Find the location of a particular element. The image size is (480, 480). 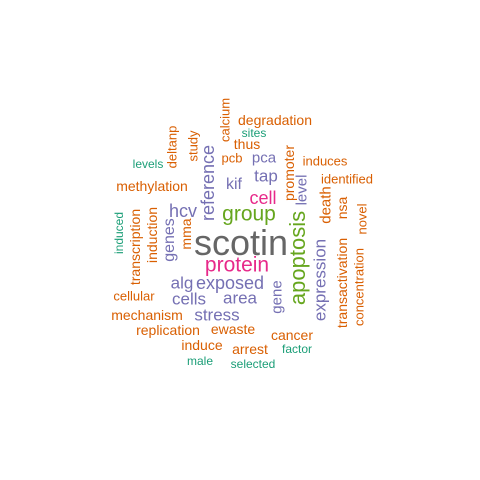

word-protein: protein is located at coordinates (237, 265).